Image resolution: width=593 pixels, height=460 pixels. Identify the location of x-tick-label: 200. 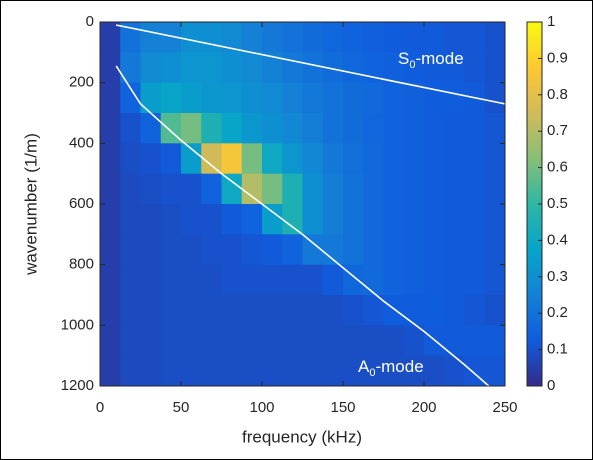
(423, 407).